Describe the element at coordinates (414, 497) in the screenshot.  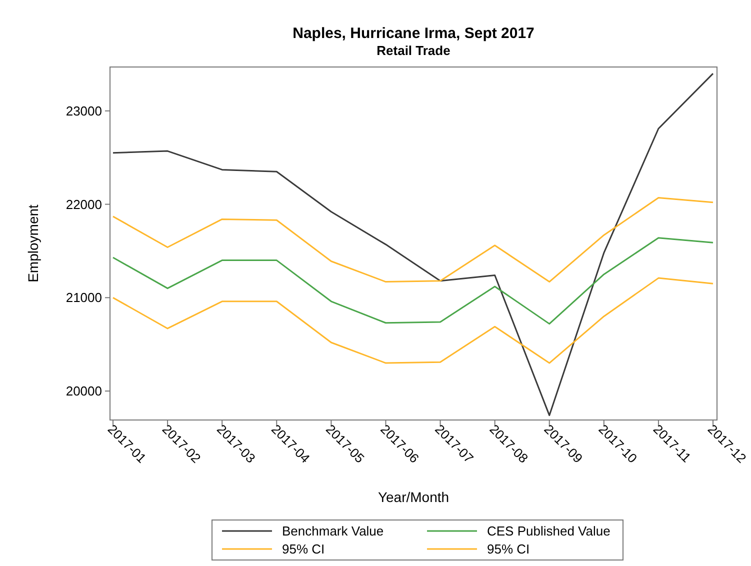
I see `x-axis-title: Year/Month` at that location.